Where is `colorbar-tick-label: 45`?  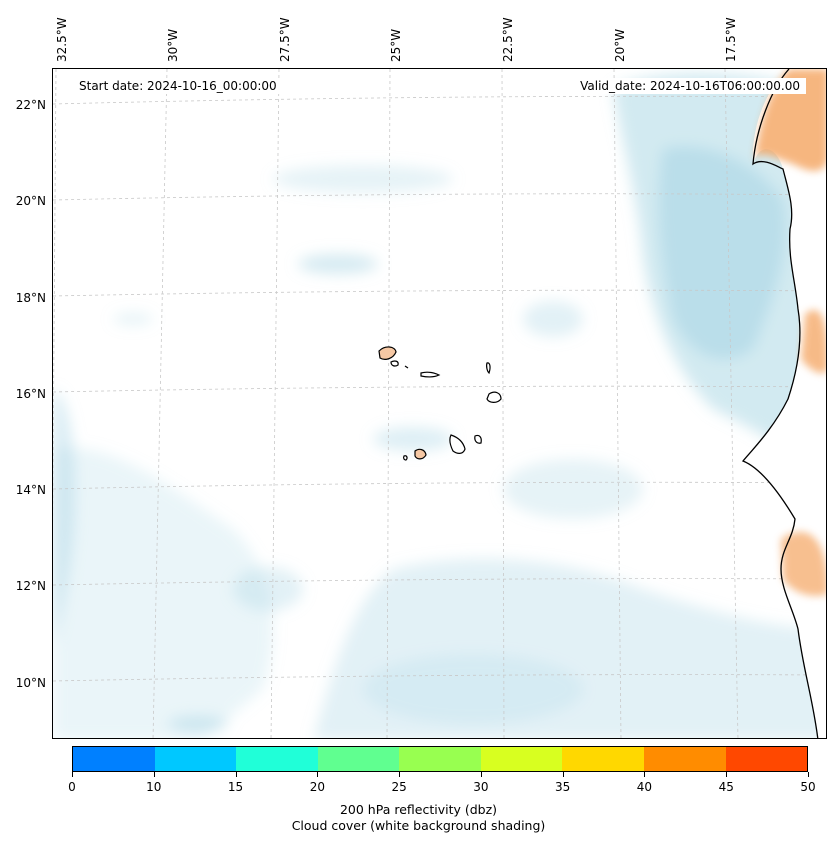
colorbar-tick-label: 45 is located at coordinates (726, 787).